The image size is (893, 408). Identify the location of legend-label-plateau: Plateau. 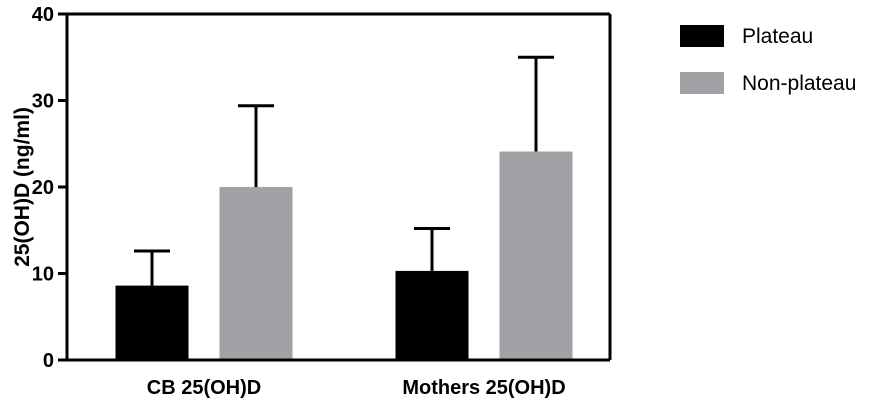
(777, 36).